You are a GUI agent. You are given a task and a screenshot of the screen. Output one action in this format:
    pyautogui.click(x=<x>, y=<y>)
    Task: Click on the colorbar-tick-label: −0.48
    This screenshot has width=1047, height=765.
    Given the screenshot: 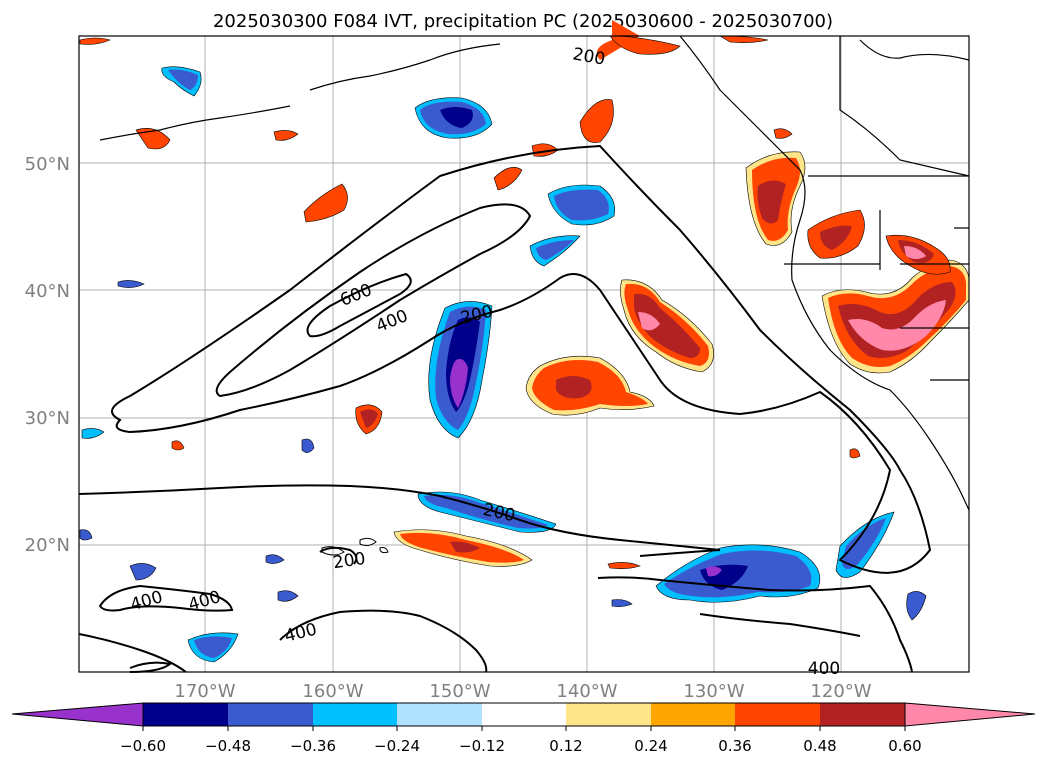 What is the action you would take?
    pyautogui.click(x=228, y=746)
    